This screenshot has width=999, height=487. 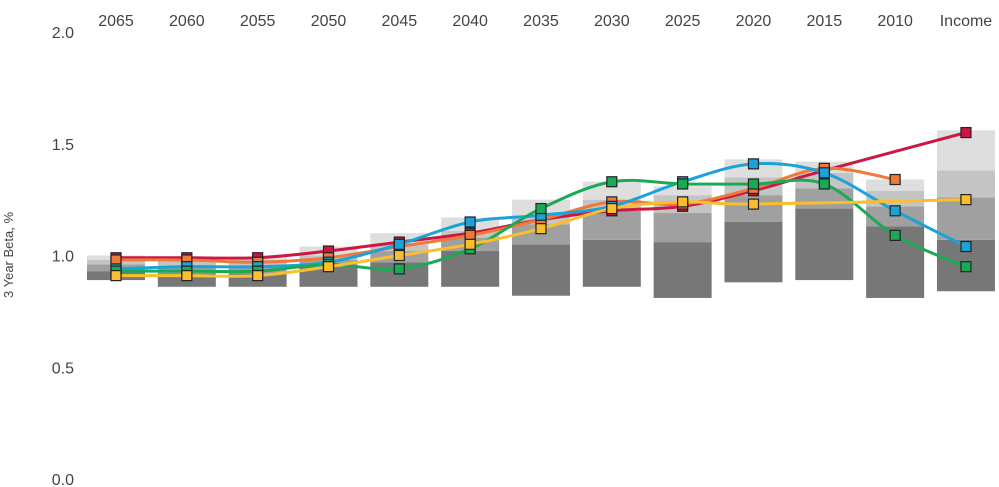 I want to click on x-tick-label: 2020, so click(x=754, y=21).